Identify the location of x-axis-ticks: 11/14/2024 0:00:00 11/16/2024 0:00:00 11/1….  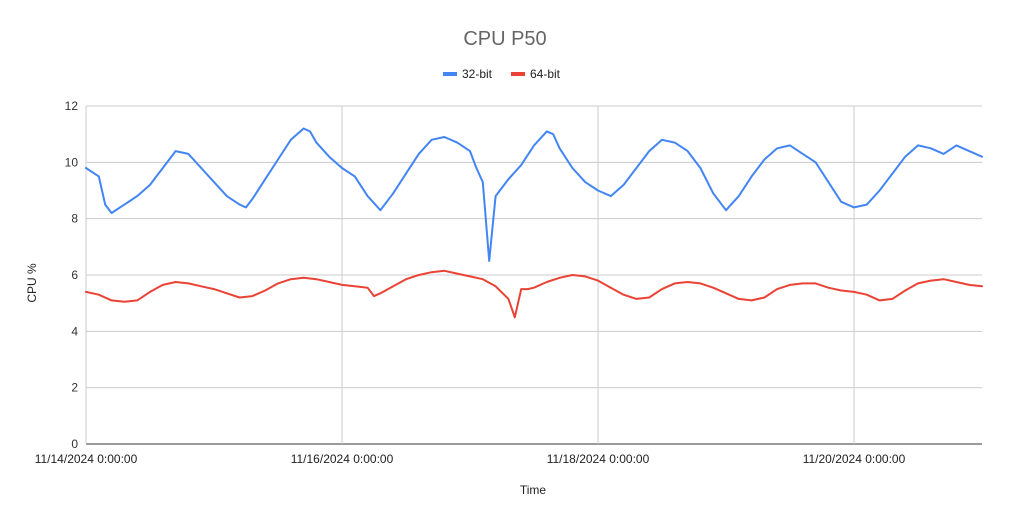
(470, 459).